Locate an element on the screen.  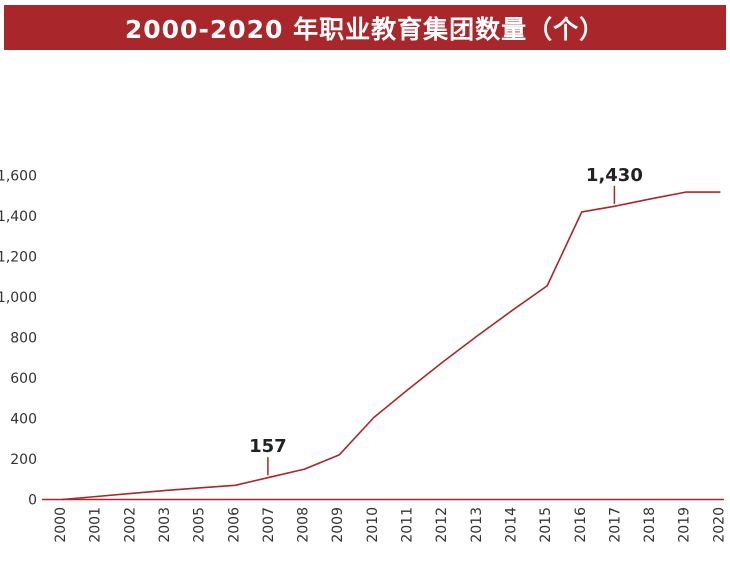
x-tick-label: 2018 is located at coordinates (650, 525).